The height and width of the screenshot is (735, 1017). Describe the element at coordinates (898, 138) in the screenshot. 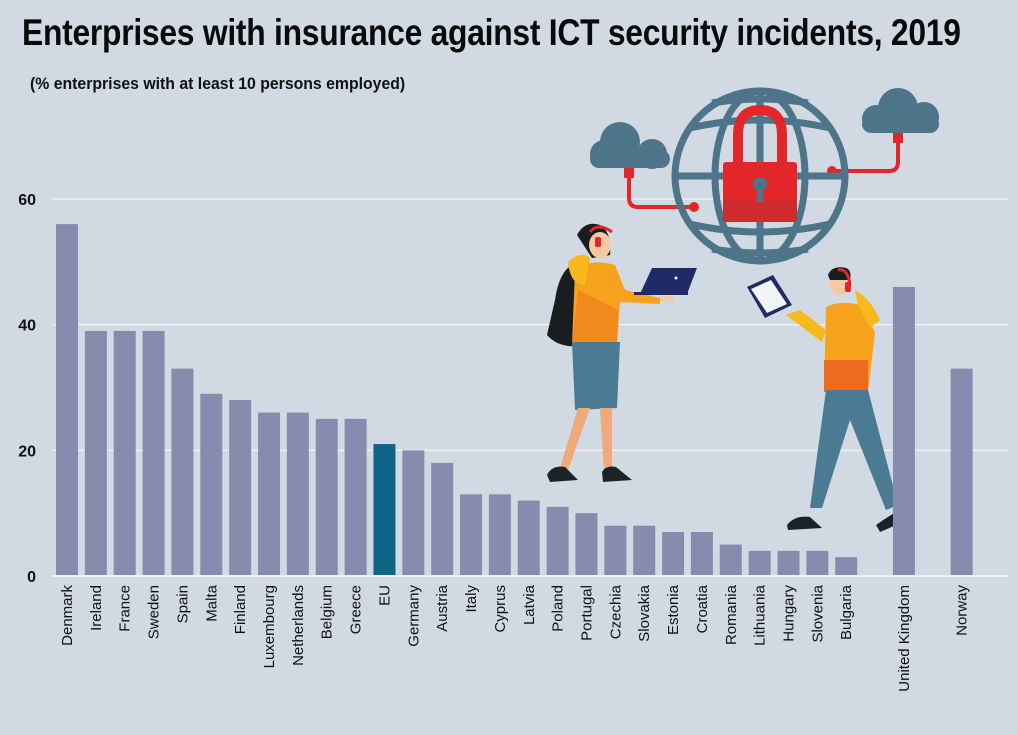

I see `connector-plug-right` at that location.